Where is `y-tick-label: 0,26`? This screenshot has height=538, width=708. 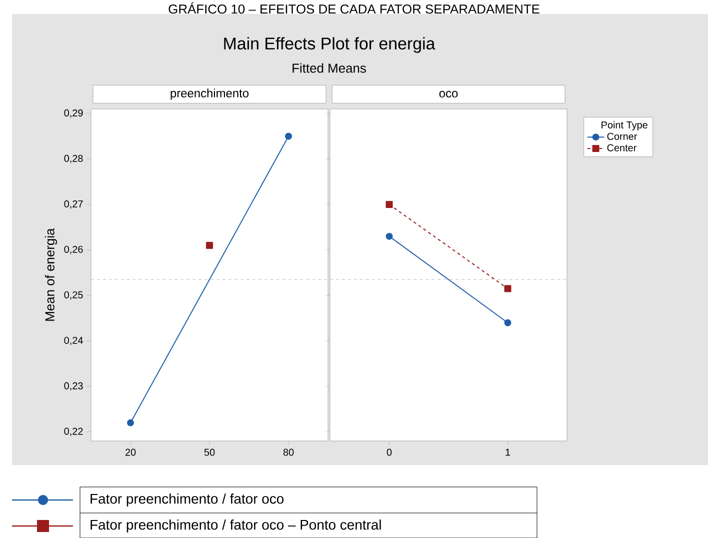 y-tick-label: 0,26 is located at coordinates (73, 250).